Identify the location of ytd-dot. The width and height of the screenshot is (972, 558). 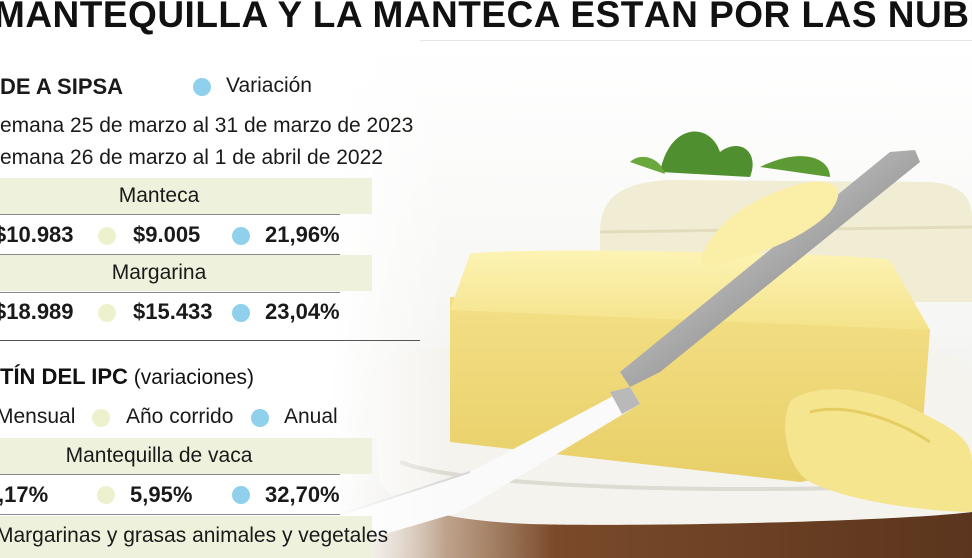
(106, 495).